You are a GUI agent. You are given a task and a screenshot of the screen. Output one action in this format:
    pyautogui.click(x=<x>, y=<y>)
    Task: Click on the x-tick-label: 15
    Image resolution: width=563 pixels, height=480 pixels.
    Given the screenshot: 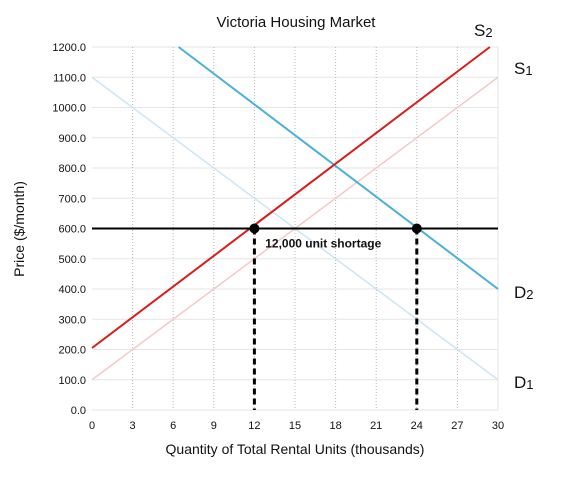 What is the action you would take?
    pyautogui.click(x=295, y=426)
    